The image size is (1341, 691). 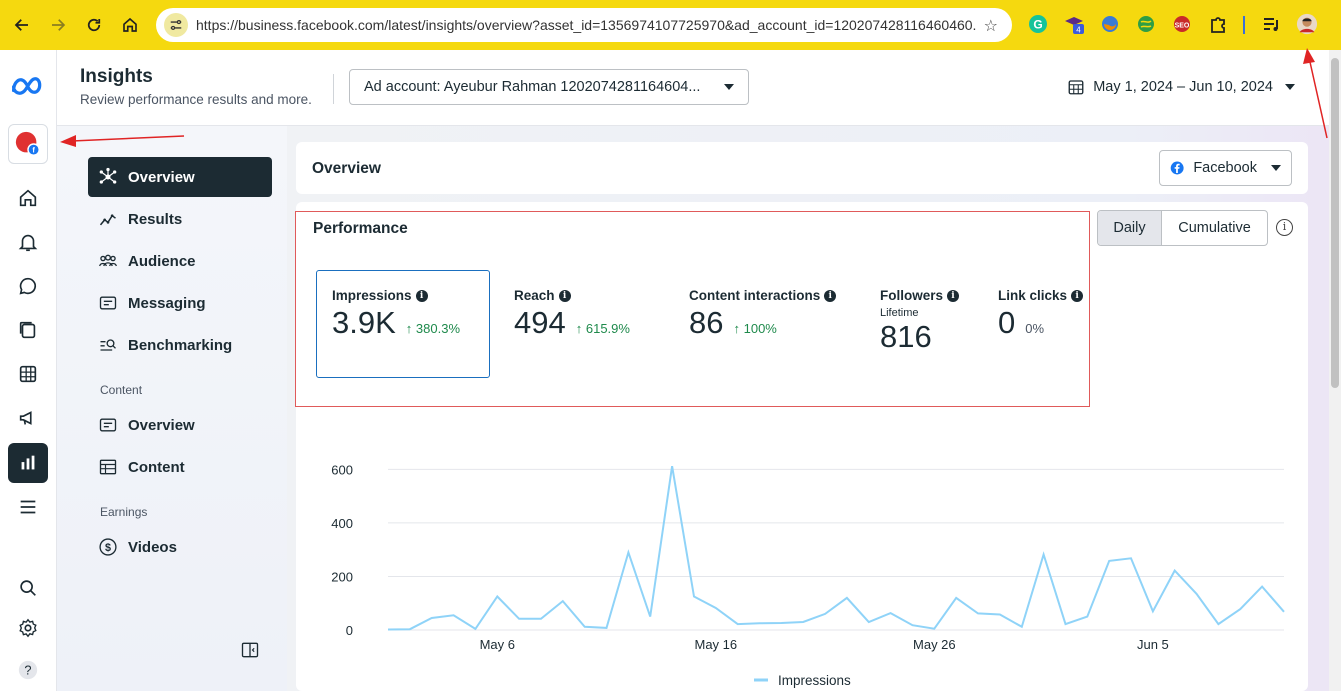 I want to click on legend-label: Impressions, so click(x=814, y=680).